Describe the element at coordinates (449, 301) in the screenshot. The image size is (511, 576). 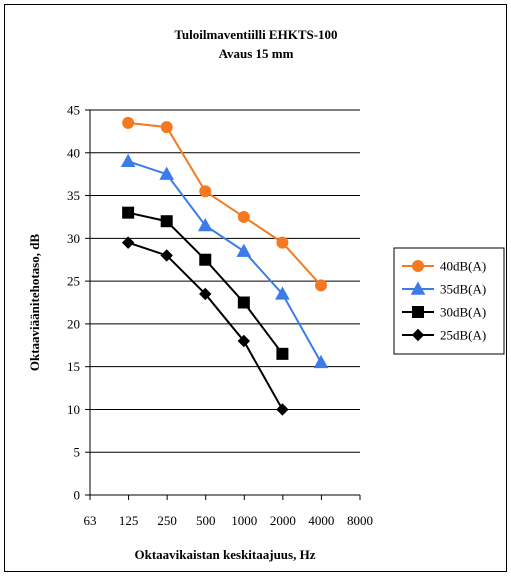
I see `legend: 40dB(A) 35dB(A) 30dB(A) 25dB(A)` at that location.